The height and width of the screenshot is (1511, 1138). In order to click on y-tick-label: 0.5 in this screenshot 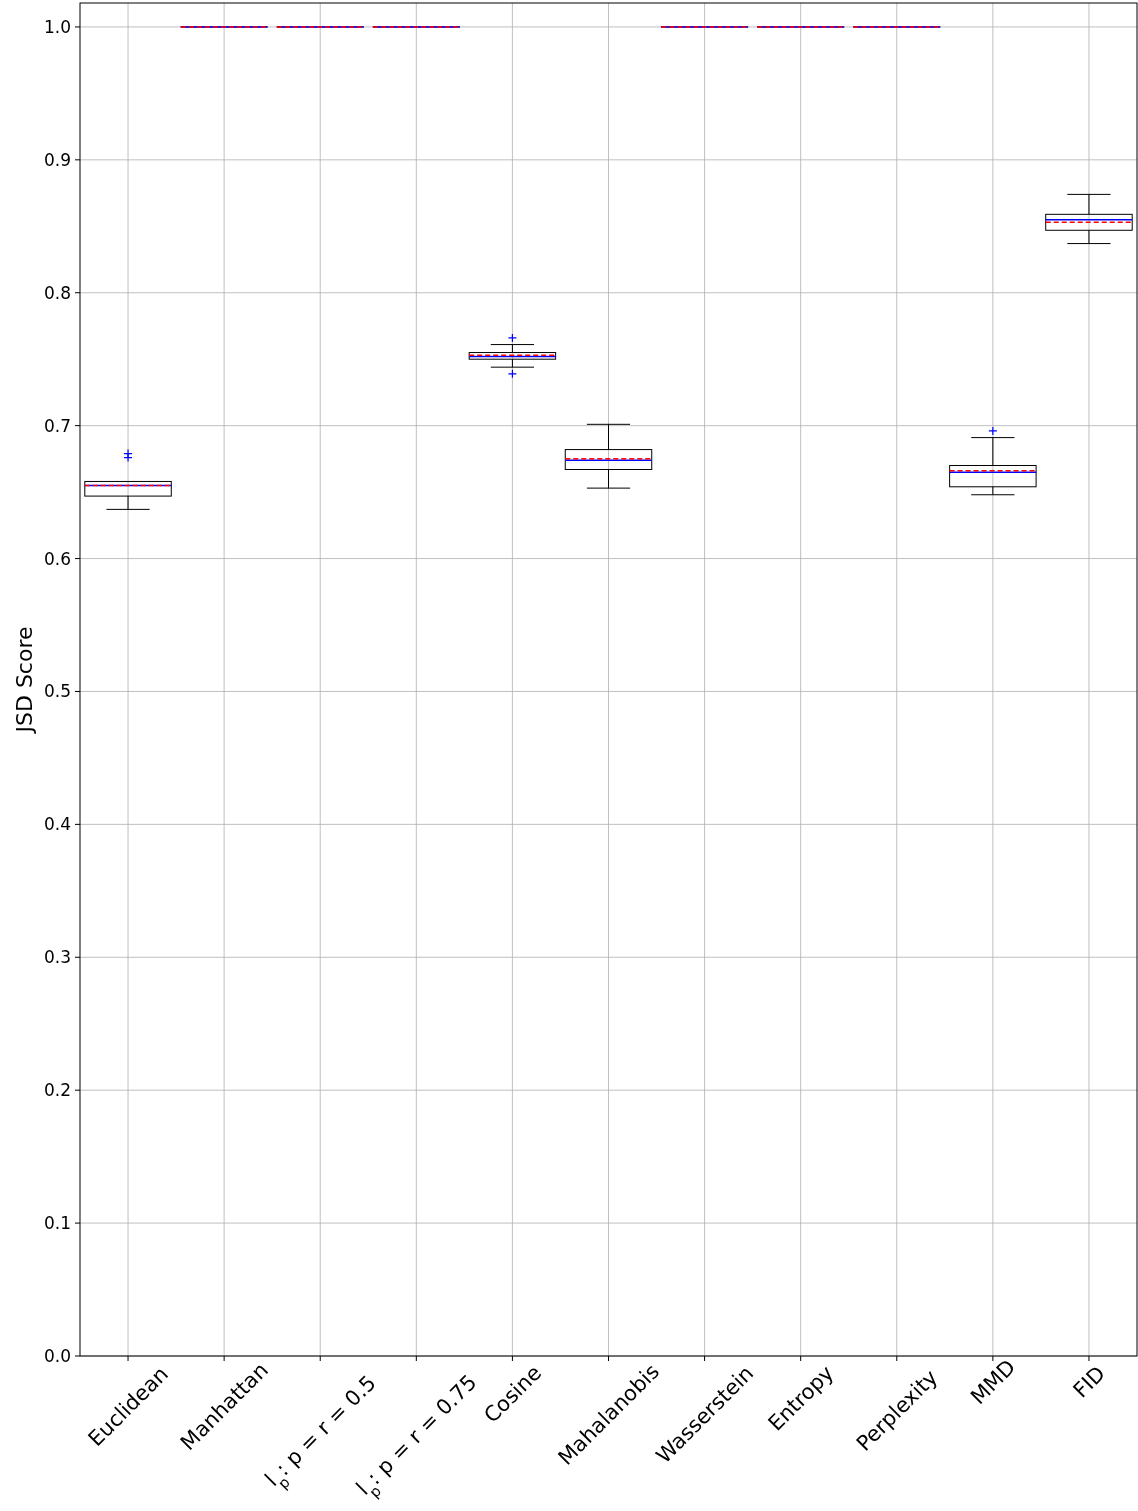, I will do `click(57, 691)`.